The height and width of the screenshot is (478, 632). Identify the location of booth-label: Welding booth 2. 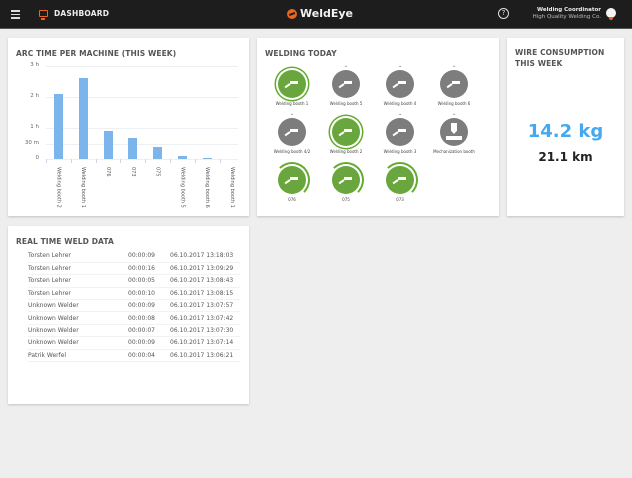
(346, 151).